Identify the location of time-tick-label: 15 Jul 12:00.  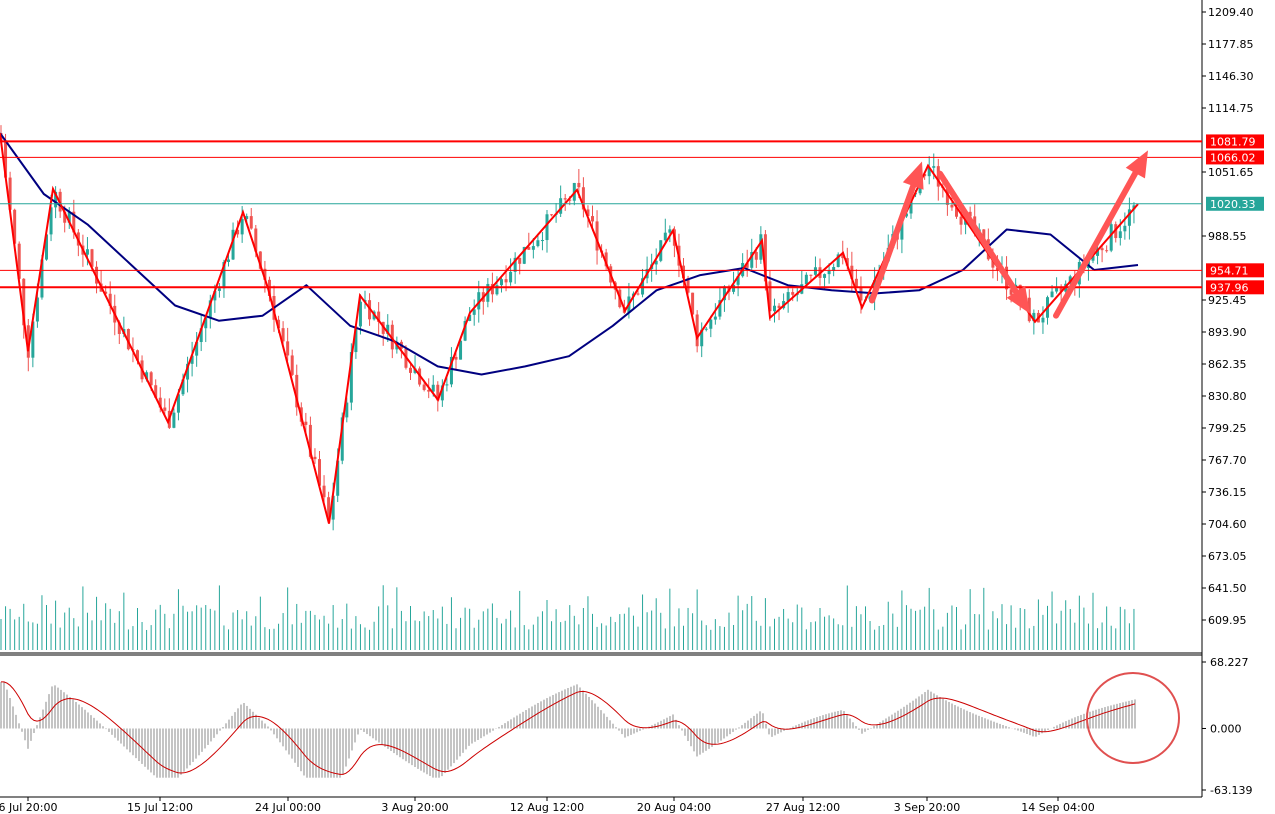
(160, 807).